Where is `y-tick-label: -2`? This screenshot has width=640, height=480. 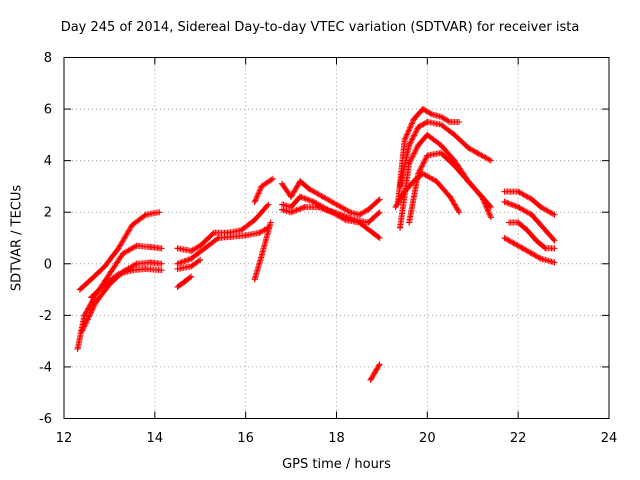
y-tick-label: -2 is located at coordinates (45, 316).